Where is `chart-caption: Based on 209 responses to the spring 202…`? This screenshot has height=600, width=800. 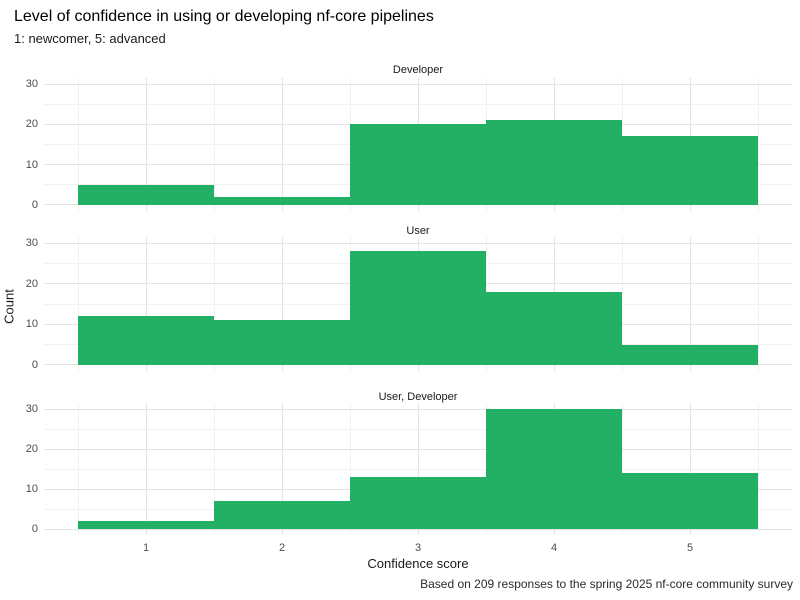 chart-caption: Based on 209 responses to the spring 202… is located at coordinates (606, 584).